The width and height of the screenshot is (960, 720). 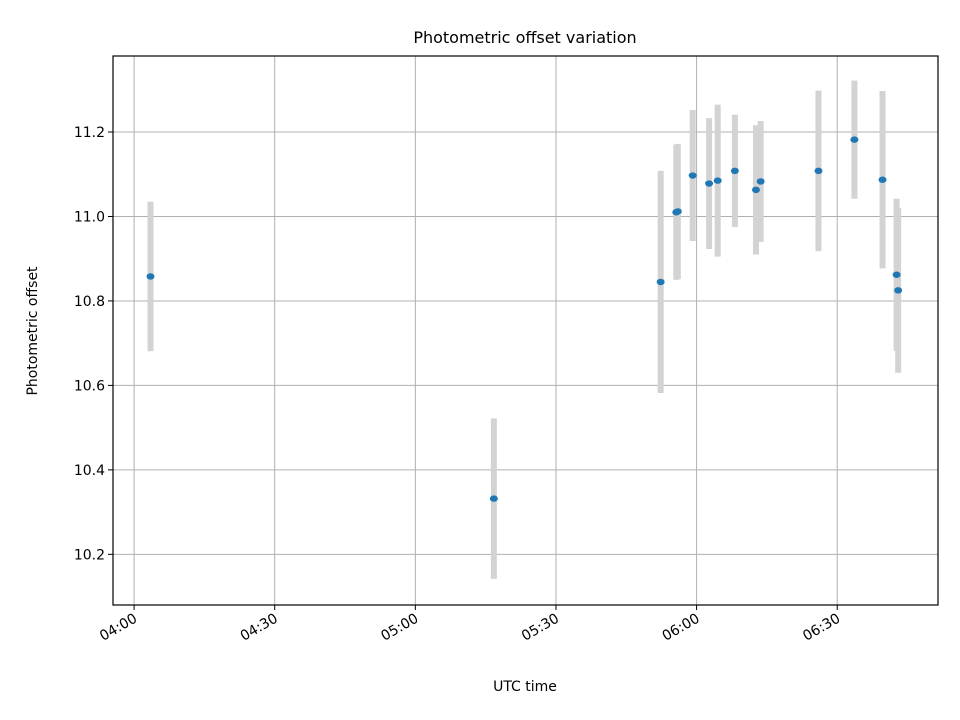 What do you see at coordinates (524, 37) in the screenshot?
I see `chart-title: Photometric offset variation` at bounding box center [524, 37].